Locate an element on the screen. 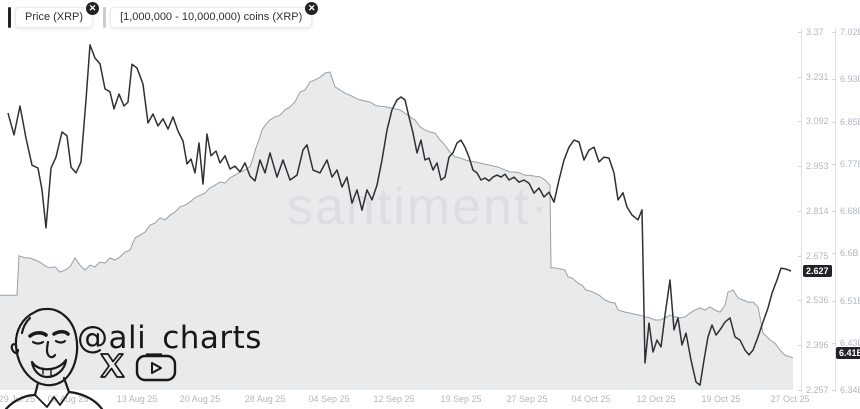 This screenshot has width=860, height=409. avatar-ear is located at coordinates (15, 349).